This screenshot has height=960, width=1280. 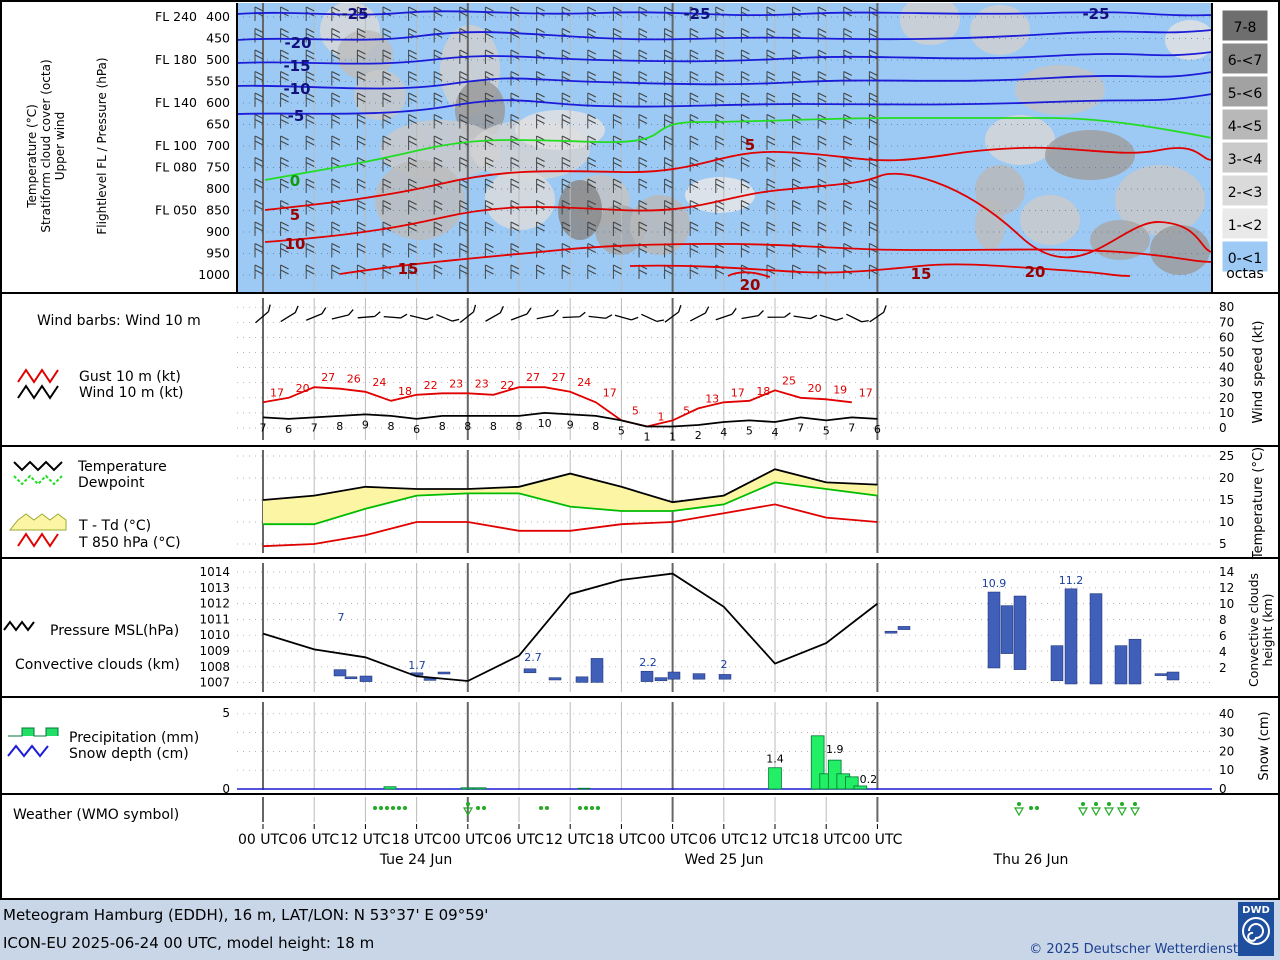 I want to click on precip-legend-label: Precipitation (mm), so click(x=134, y=738).